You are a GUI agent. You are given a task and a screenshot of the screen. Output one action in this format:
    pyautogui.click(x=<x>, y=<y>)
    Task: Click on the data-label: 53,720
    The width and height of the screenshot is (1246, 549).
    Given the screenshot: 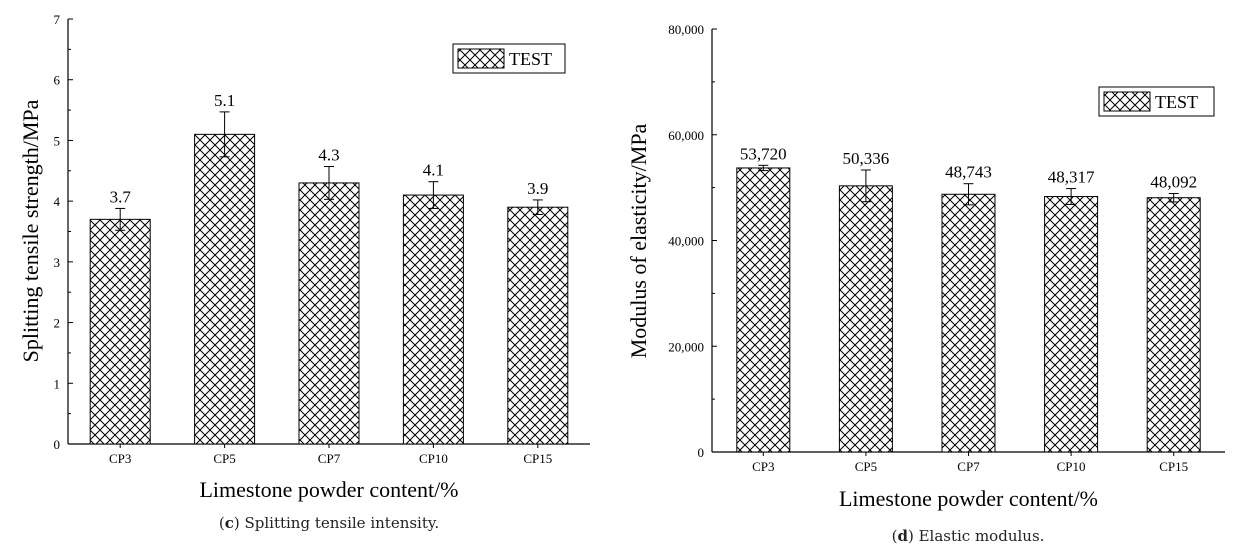 What is the action you would take?
    pyautogui.click(x=763, y=153)
    